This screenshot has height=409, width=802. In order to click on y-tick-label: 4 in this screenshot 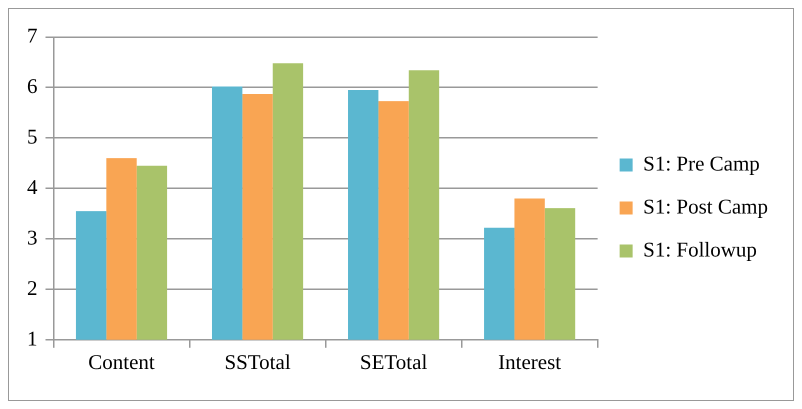, I will do `click(32, 186)`.